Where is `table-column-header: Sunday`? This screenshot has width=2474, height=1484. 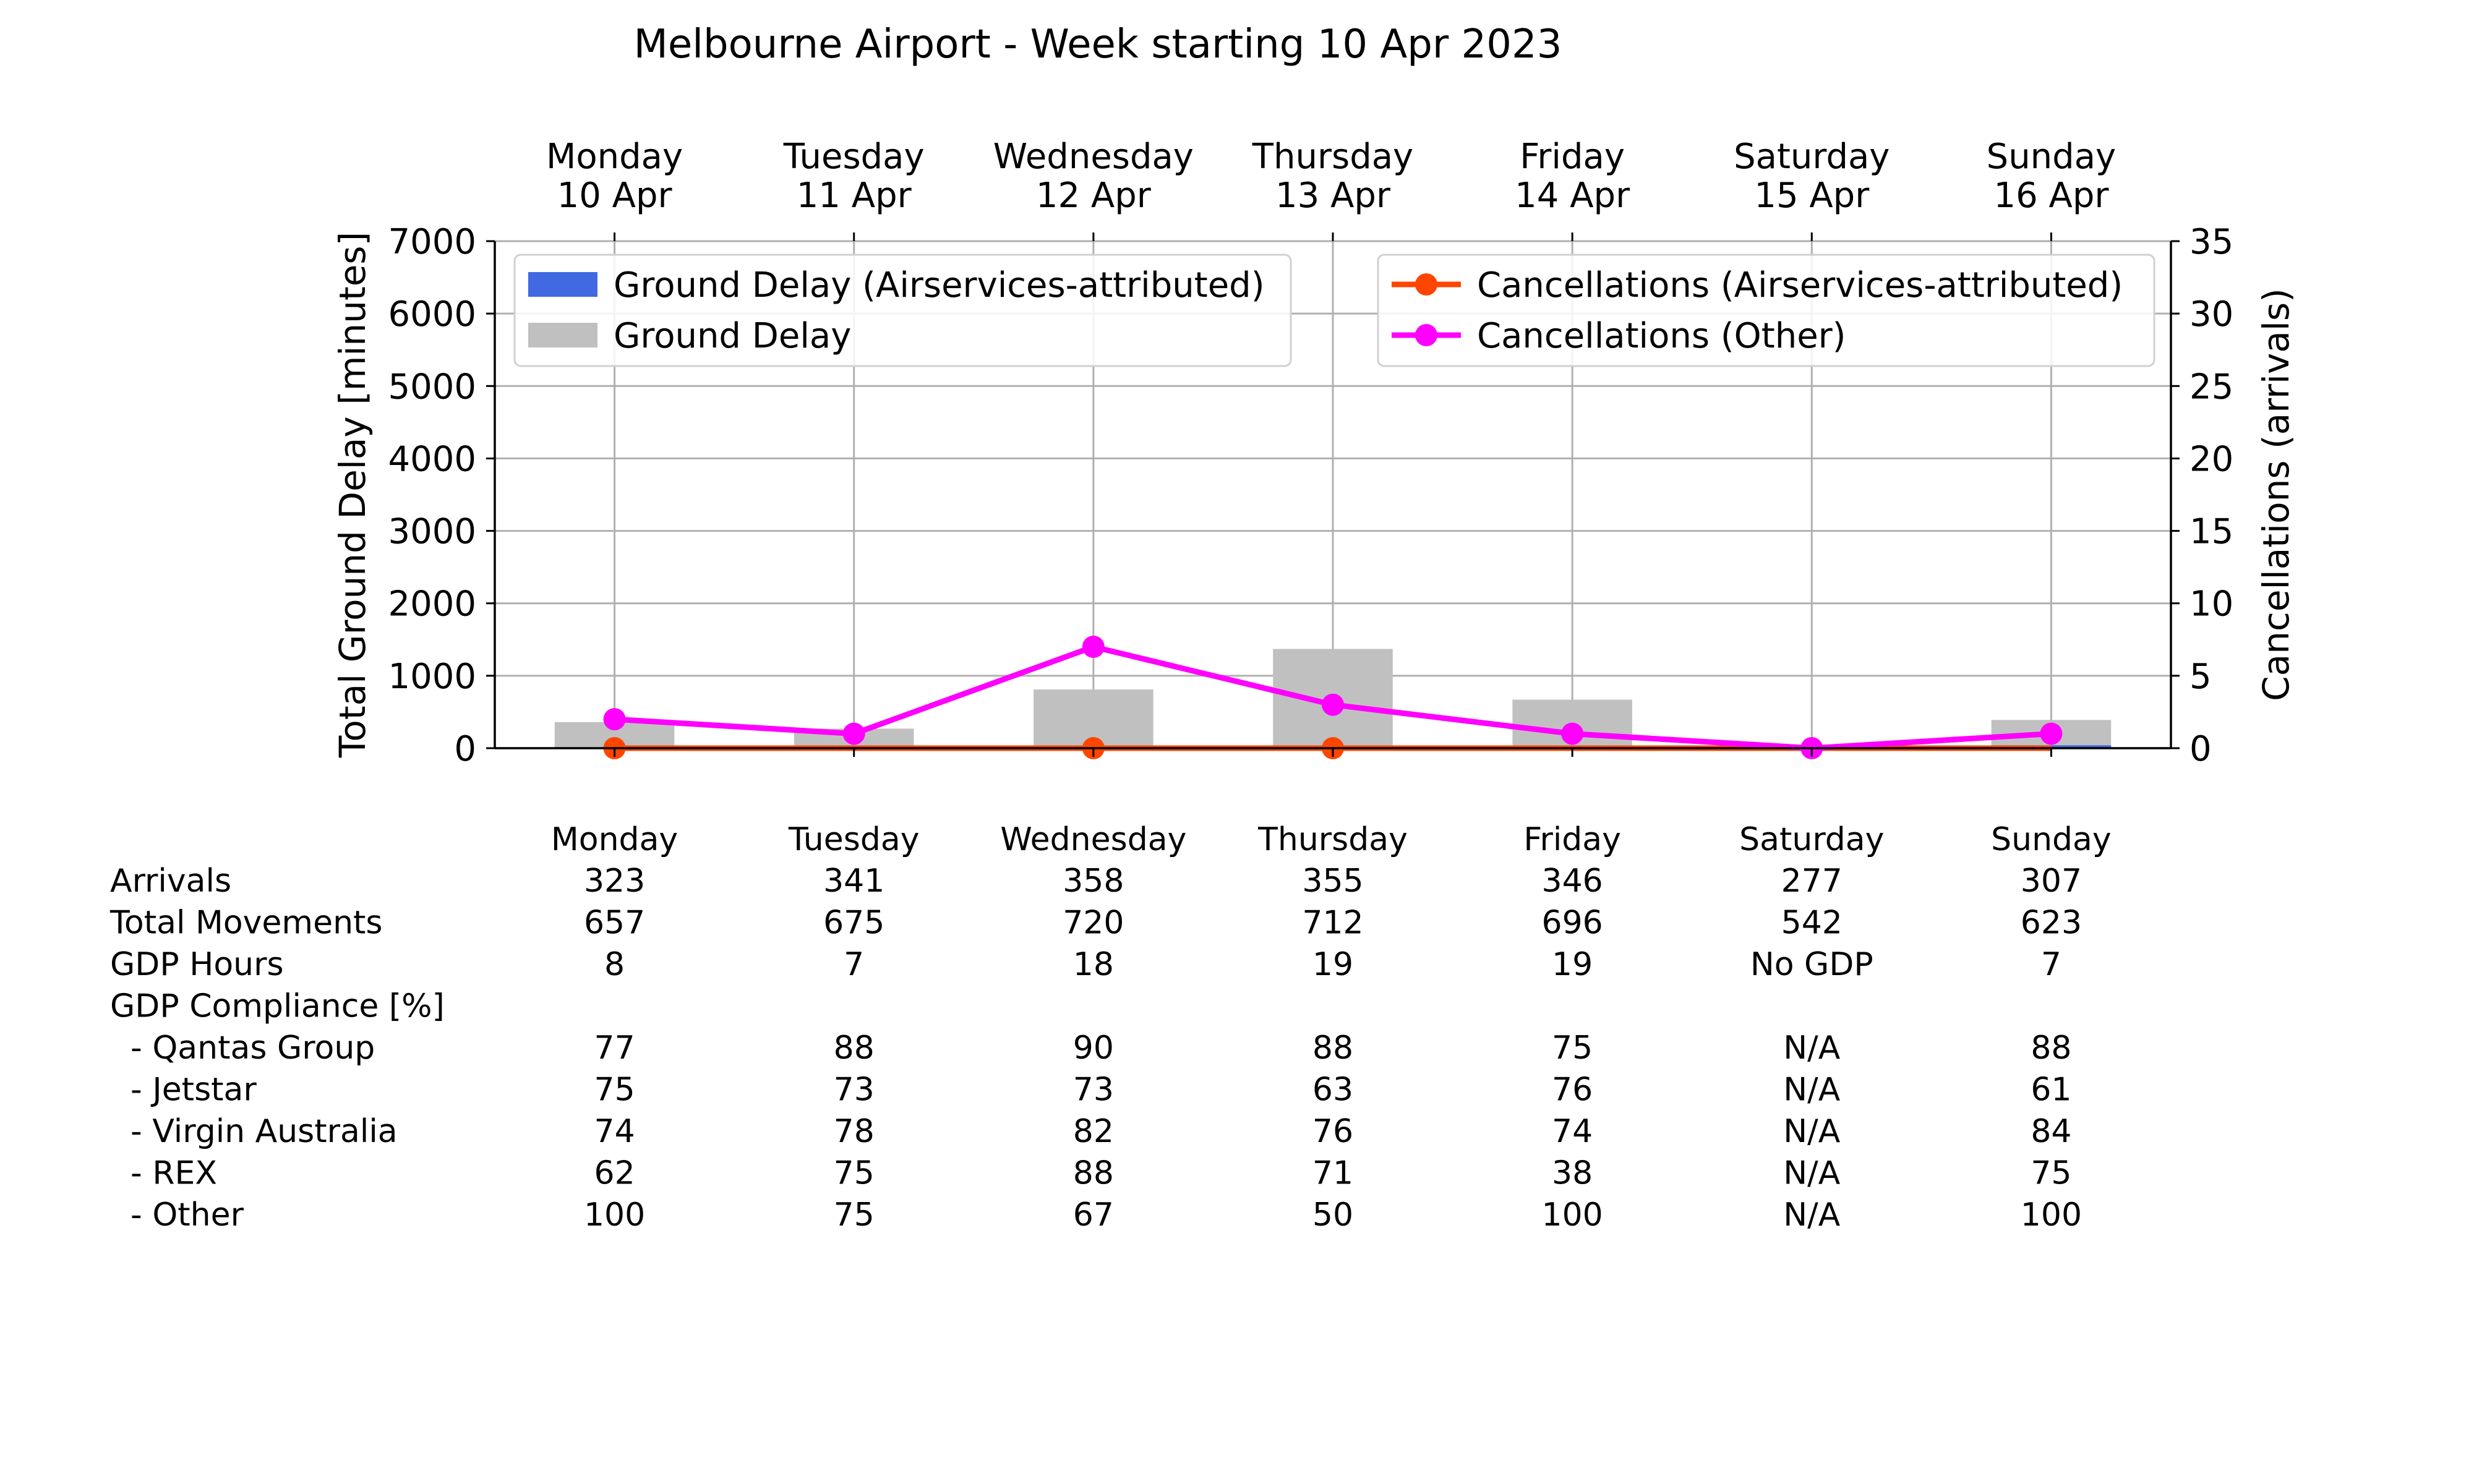
table-column-header: Sunday is located at coordinates (2051, 839).